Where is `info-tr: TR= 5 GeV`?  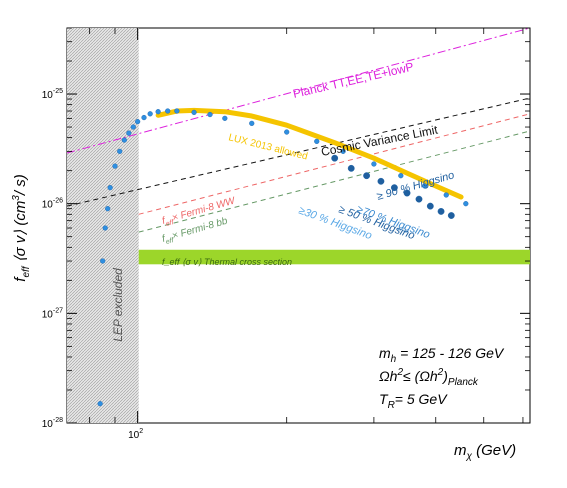
info-tr: TR= 5 GeV is located at coordinates (413, 401).